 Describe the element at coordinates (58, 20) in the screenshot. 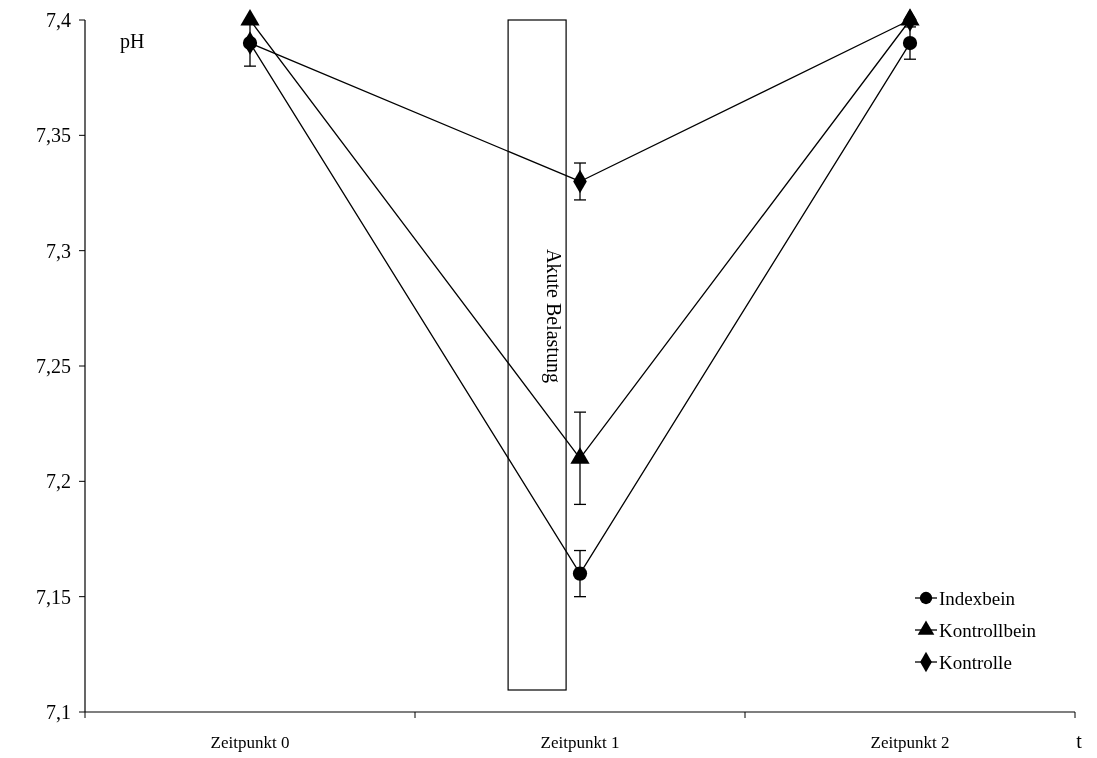

I see `y-tick-label: 7,4` at that location.